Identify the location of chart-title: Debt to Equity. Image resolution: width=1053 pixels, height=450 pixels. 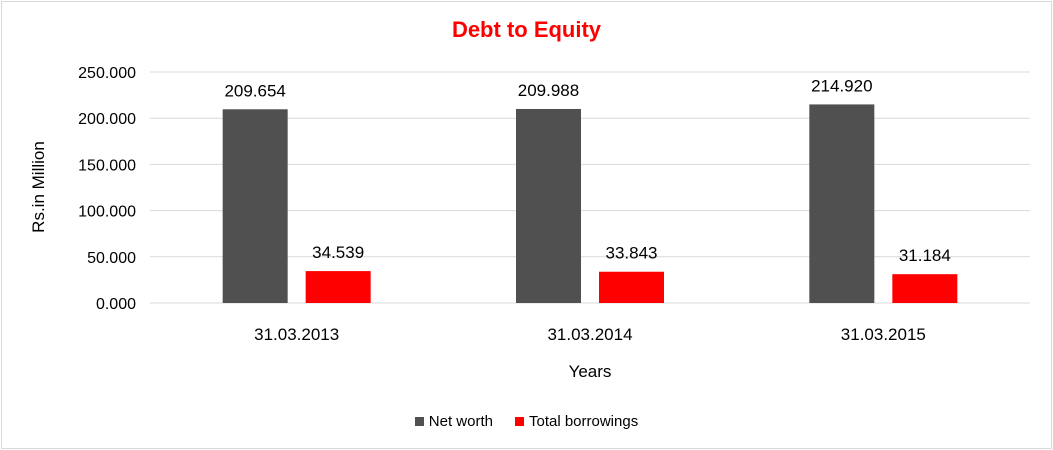
(526, 29).